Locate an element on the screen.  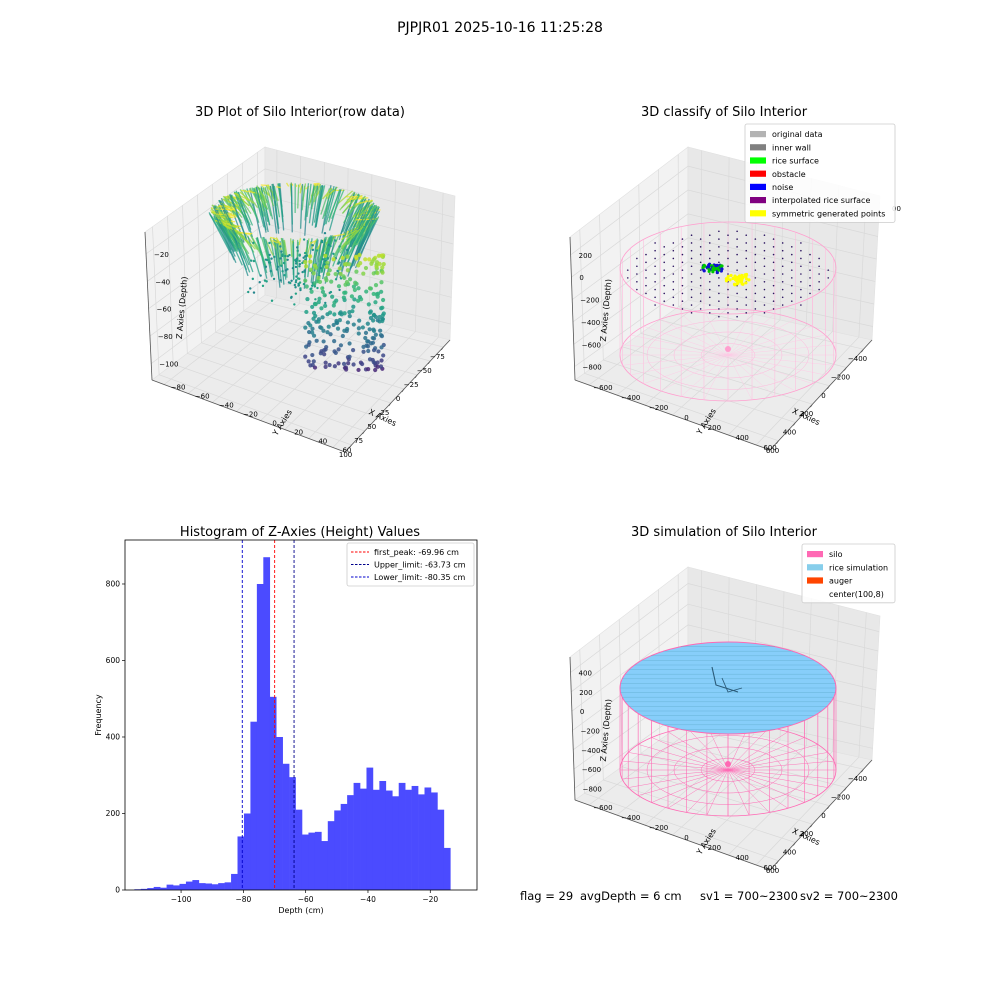
auger-line is located at coordinates (732, 685).